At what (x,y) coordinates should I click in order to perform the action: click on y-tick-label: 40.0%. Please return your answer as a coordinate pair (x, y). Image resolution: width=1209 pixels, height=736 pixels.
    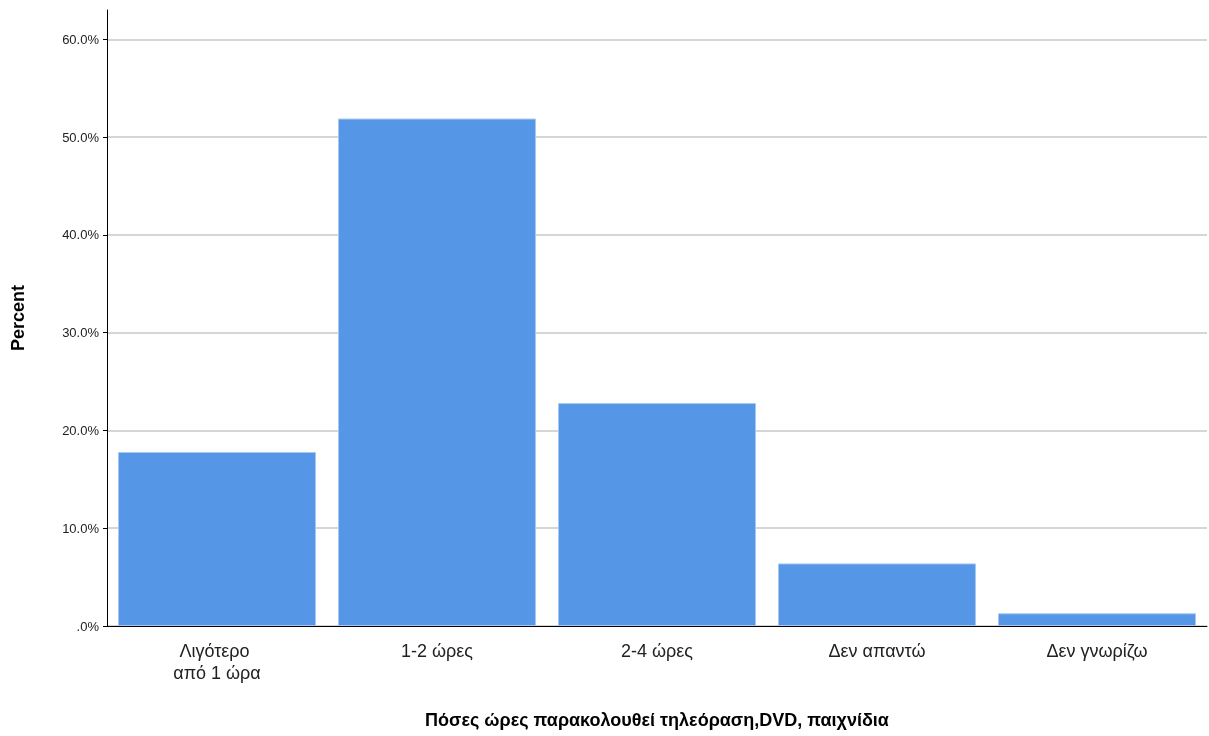
    Looking at the image, I should click on (81, 235).